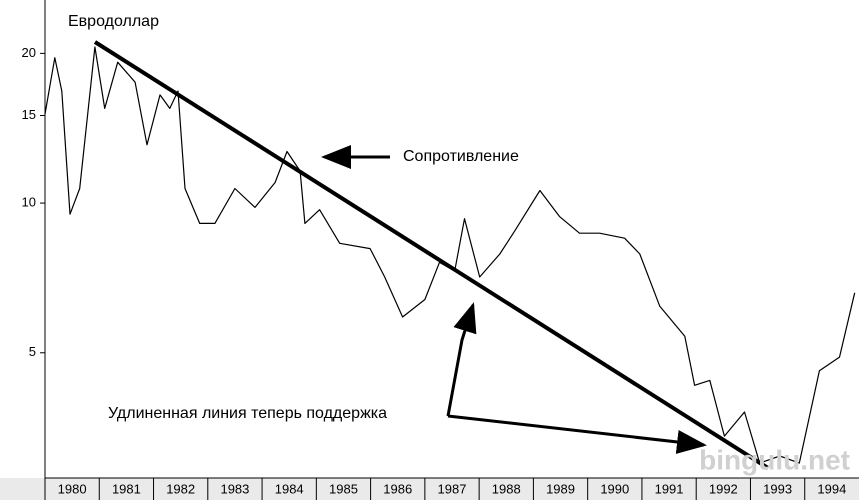  Describe the element at coordinates (247, 413) in the screenshot. I see `annotation: Удлиненная линия теперь поддержка` at that location.